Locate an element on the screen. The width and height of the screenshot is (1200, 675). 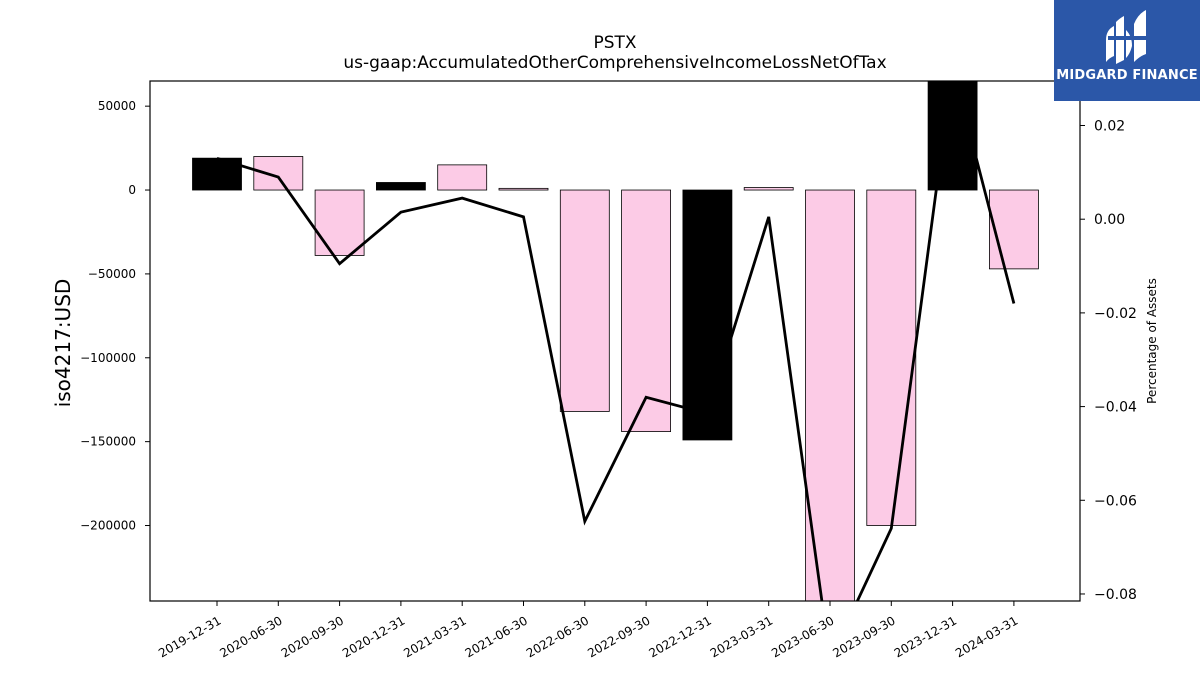
y-axis-label: iso4217:USD is located at coordinates (63, 343).